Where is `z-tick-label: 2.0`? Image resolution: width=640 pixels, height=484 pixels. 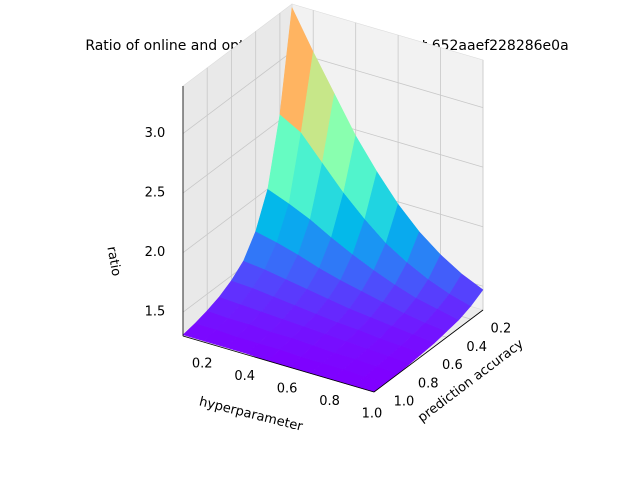 z-tick-label: 2.0 is located at coordinates (155, 252).